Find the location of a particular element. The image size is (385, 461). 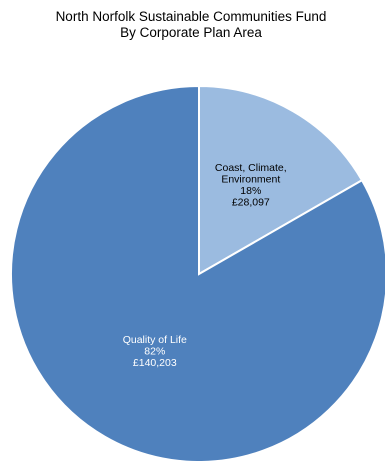

slice-label-line: Coast, Climate, is located at coordinates (251, 168).